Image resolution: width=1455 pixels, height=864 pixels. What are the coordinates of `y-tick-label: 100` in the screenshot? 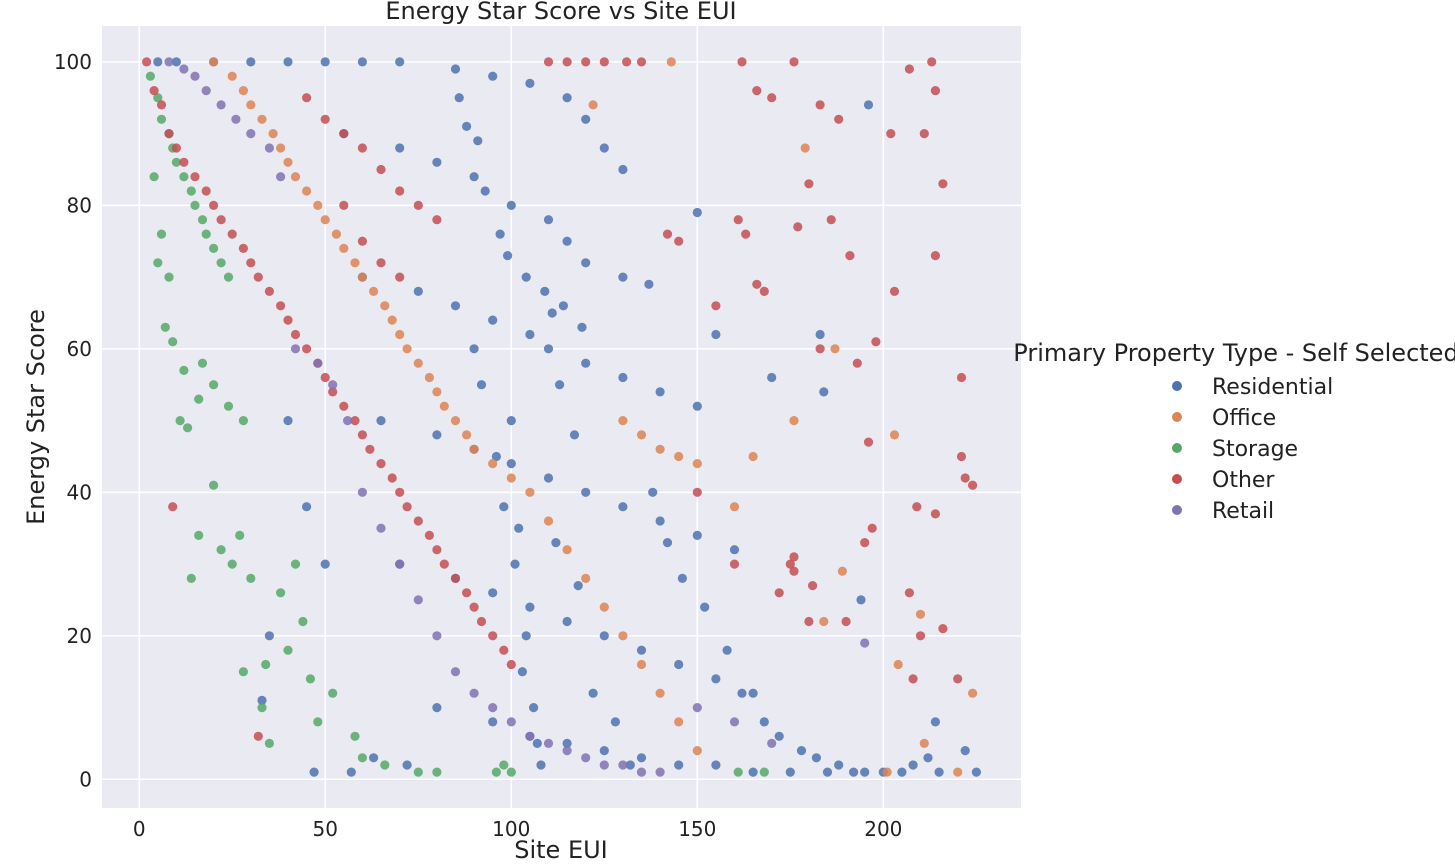 It's located at (73, 62).